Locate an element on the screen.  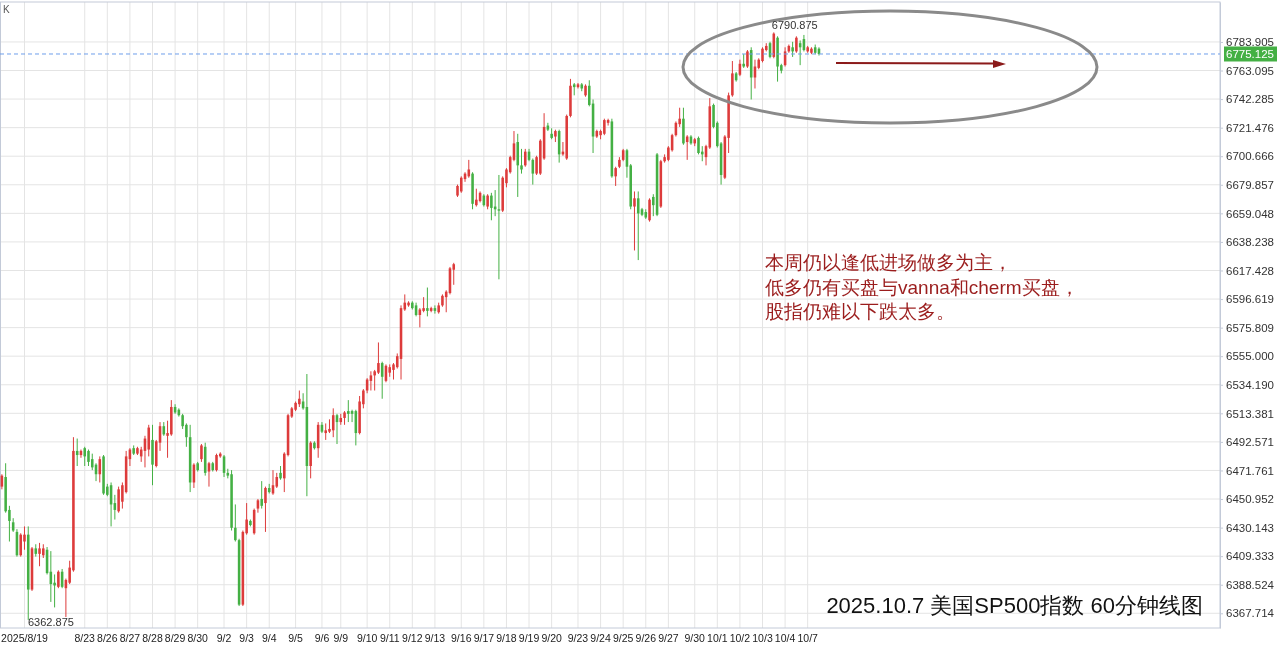
x-tick-label: 10/1 is located at coordinates (717, 638).